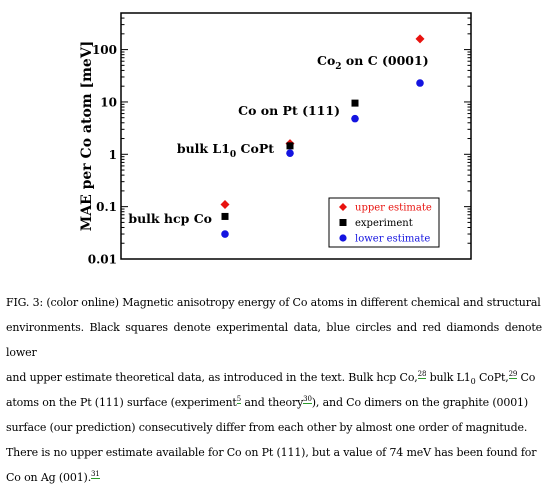  Describe the element at coordinates (106, 207) in the screenshot. I see `y-tick-label: 0.1` at that location.